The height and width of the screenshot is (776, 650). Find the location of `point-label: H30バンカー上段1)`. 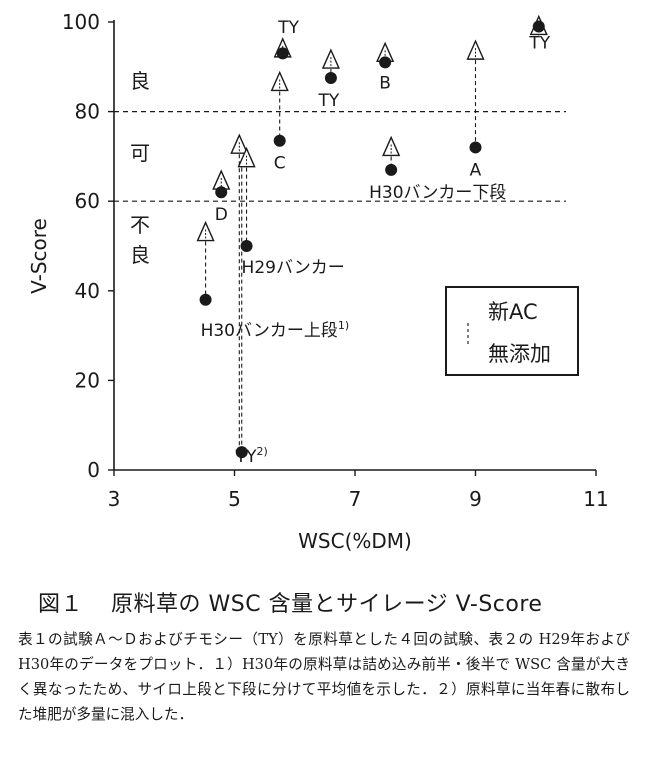

point-label: H30バンカー上段1) is located at coordinates (275, 330).